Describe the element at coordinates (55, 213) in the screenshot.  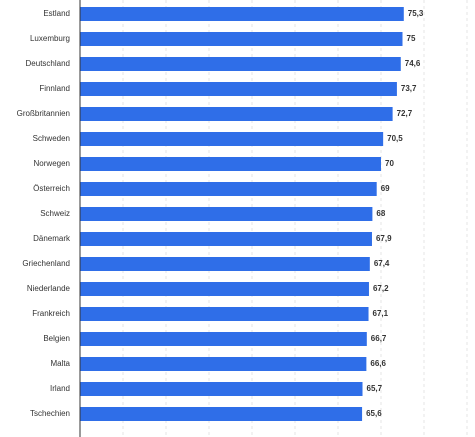
I see `category-label: Schweiz` at that location.